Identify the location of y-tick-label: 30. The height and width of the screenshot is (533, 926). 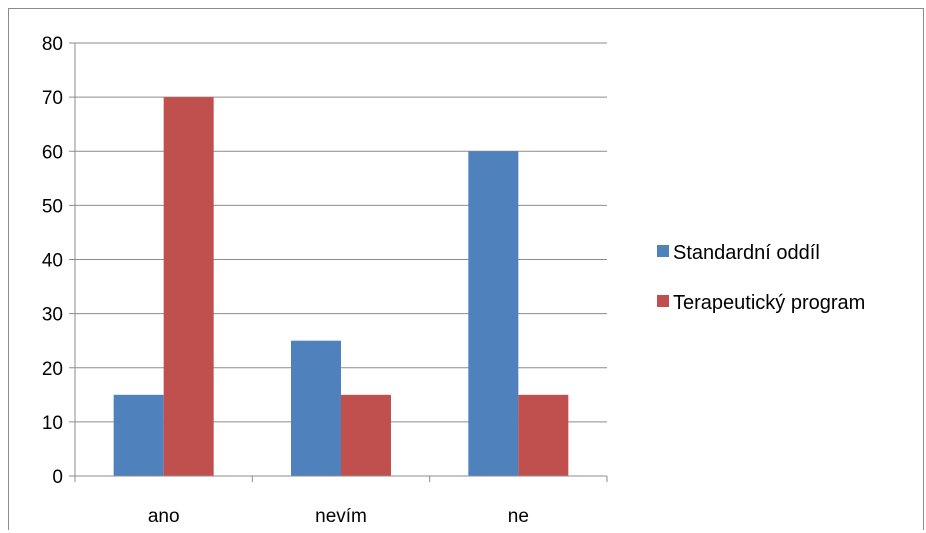
(52, 315).